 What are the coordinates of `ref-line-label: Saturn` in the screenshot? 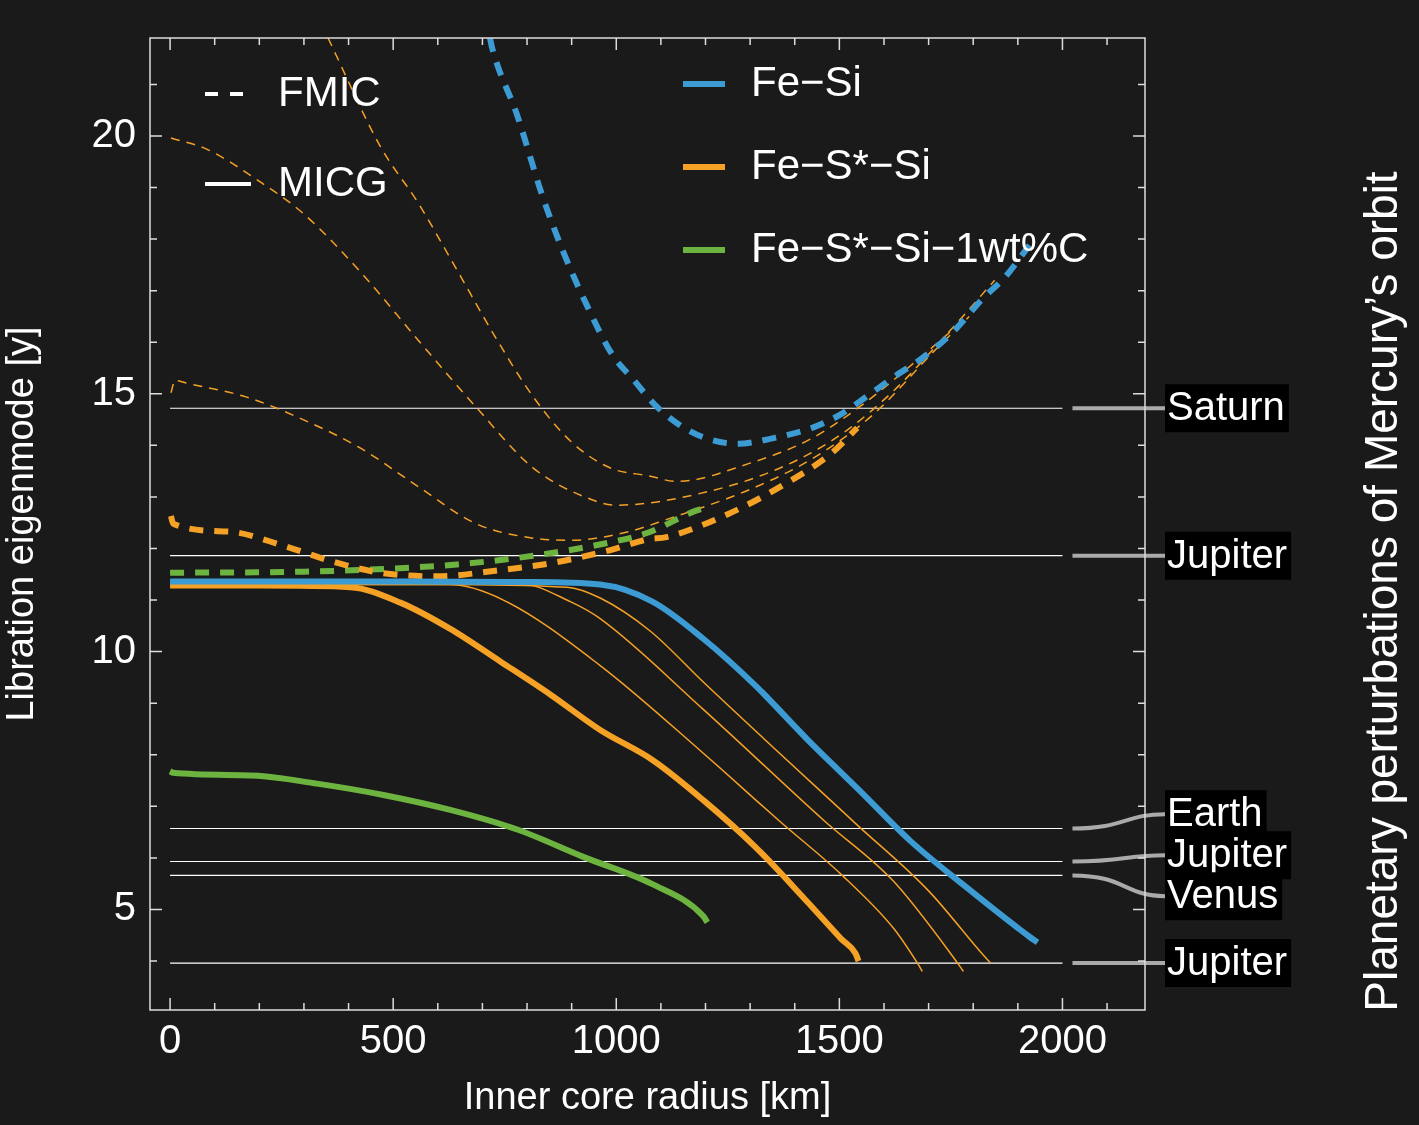 It's located at (1226, 406).